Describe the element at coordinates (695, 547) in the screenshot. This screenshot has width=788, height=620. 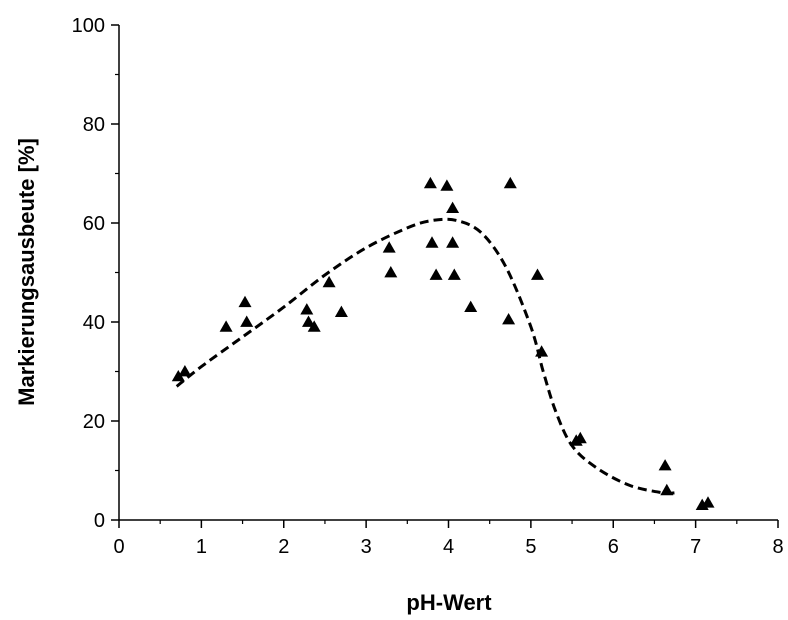
I see `x-tick-label: 7` at that location.